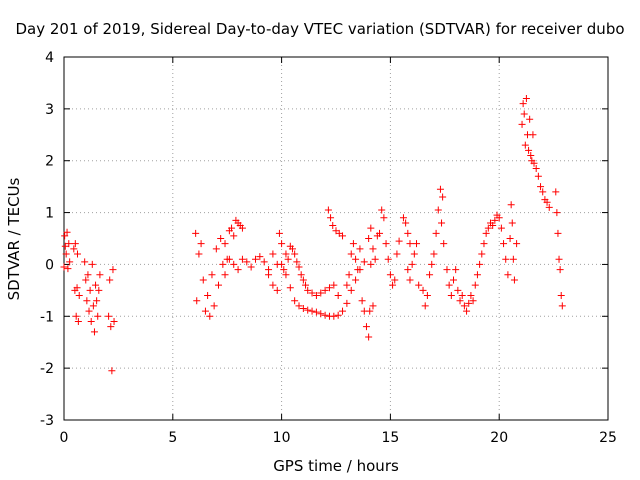 This screenshot has width=640, height=480. What do you see at coordinates (64, 438) in the screenshot?
I see `x-tick-label: 0` at bounding box center [64, 438].